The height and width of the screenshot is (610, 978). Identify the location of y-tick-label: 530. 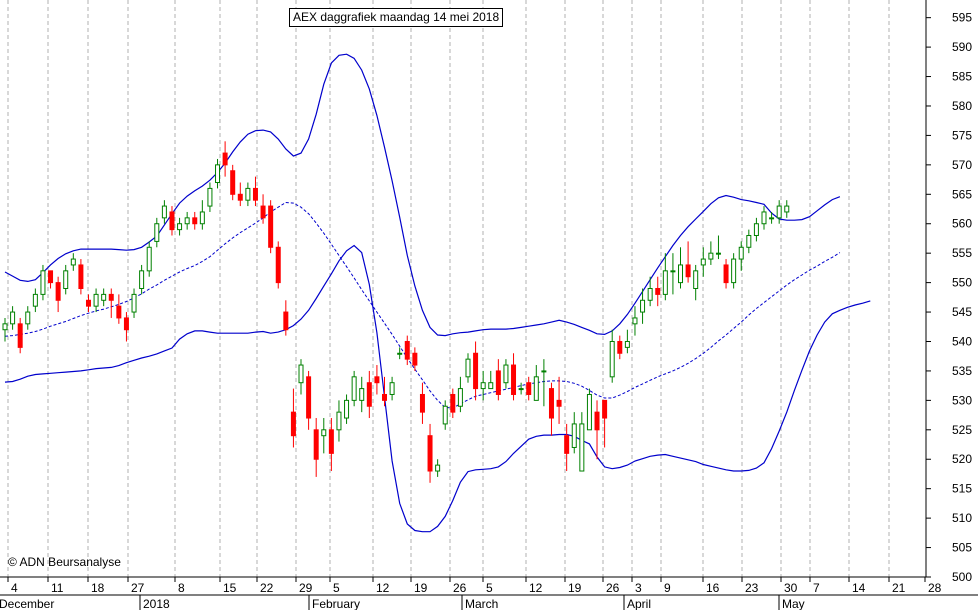
(962, 400).